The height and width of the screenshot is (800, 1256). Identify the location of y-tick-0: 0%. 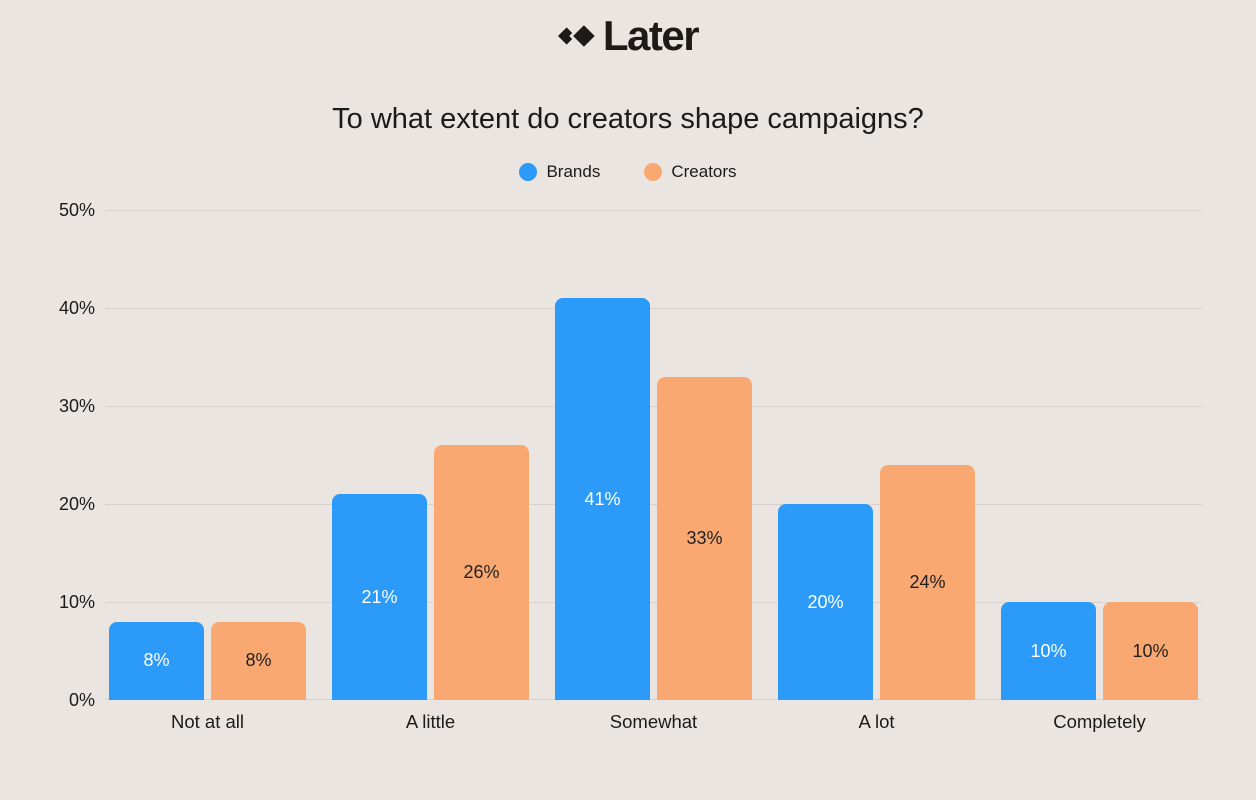
(81, 700).